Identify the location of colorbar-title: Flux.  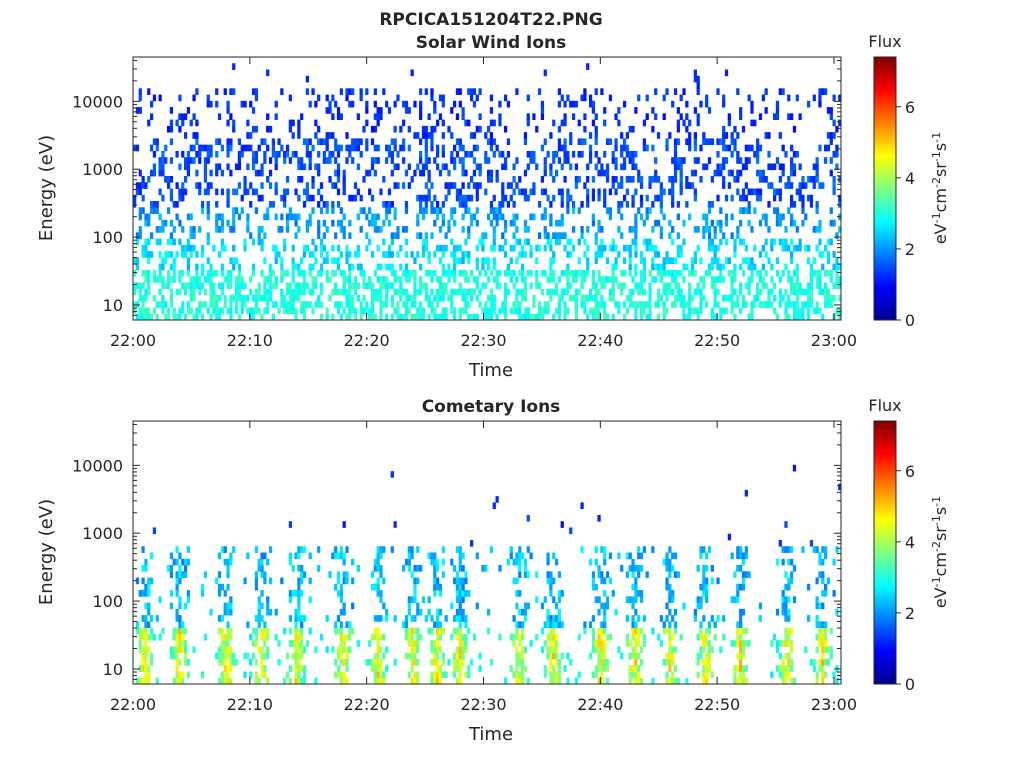
(884, 405).